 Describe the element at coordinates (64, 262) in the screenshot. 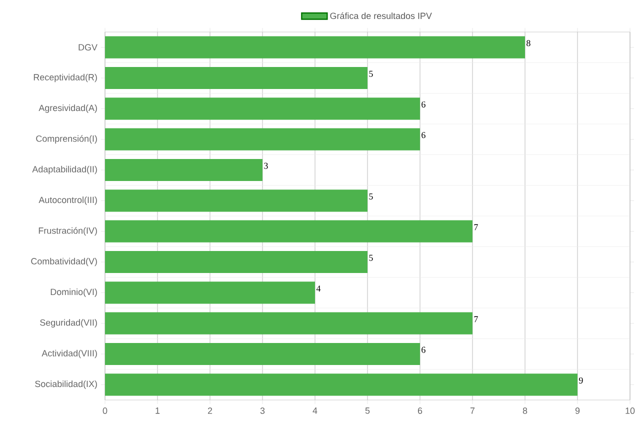

I see `y-tick-label: Combatividad(V)` at that location.